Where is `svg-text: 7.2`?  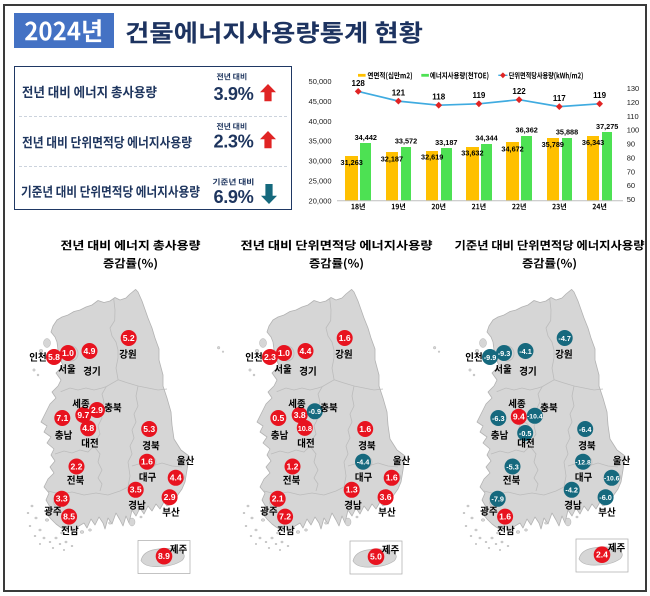
svg-text: 7.2 is located at coordinates (285, 517).